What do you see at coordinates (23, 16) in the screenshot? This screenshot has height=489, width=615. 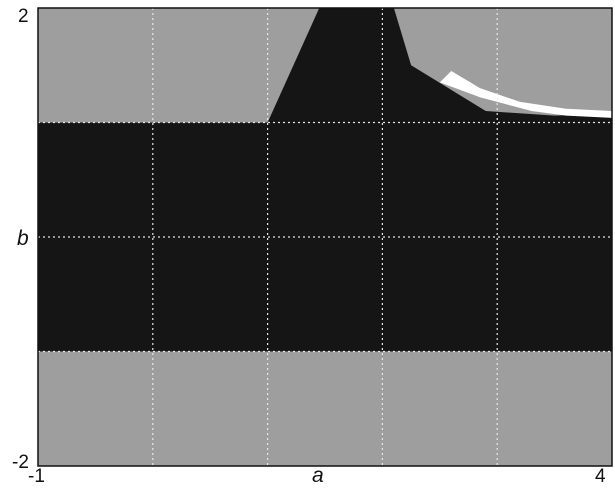 I see `y-tick-label-top: 2` at bounding box center [23, 16].